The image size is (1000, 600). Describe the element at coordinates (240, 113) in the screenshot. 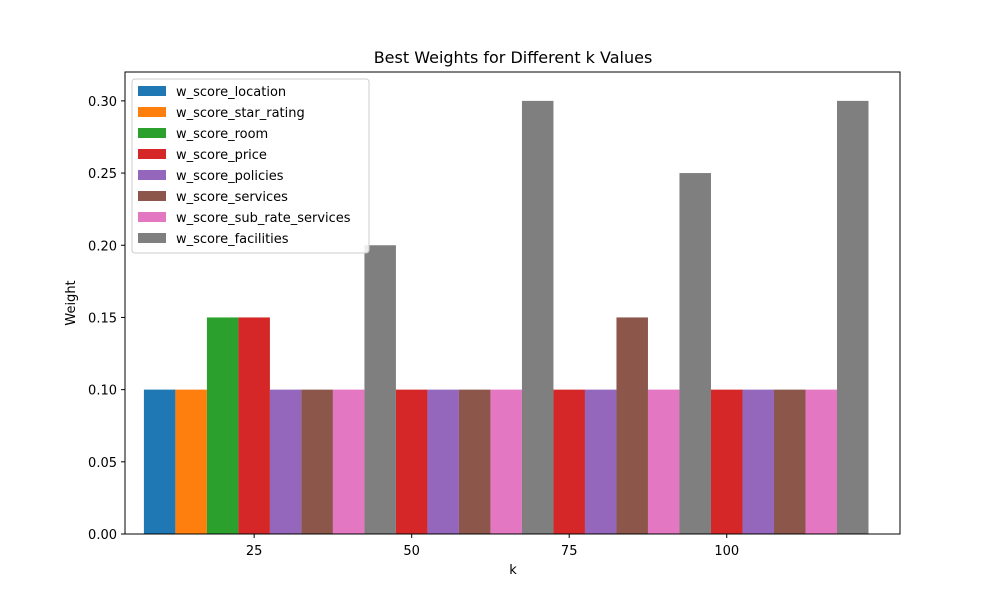

I see `legend-entry: w_score_star_rating` at that location.